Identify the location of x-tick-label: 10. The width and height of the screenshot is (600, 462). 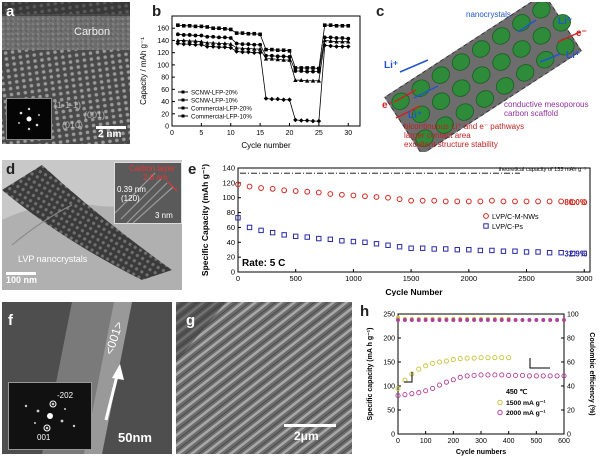
(231, 133).